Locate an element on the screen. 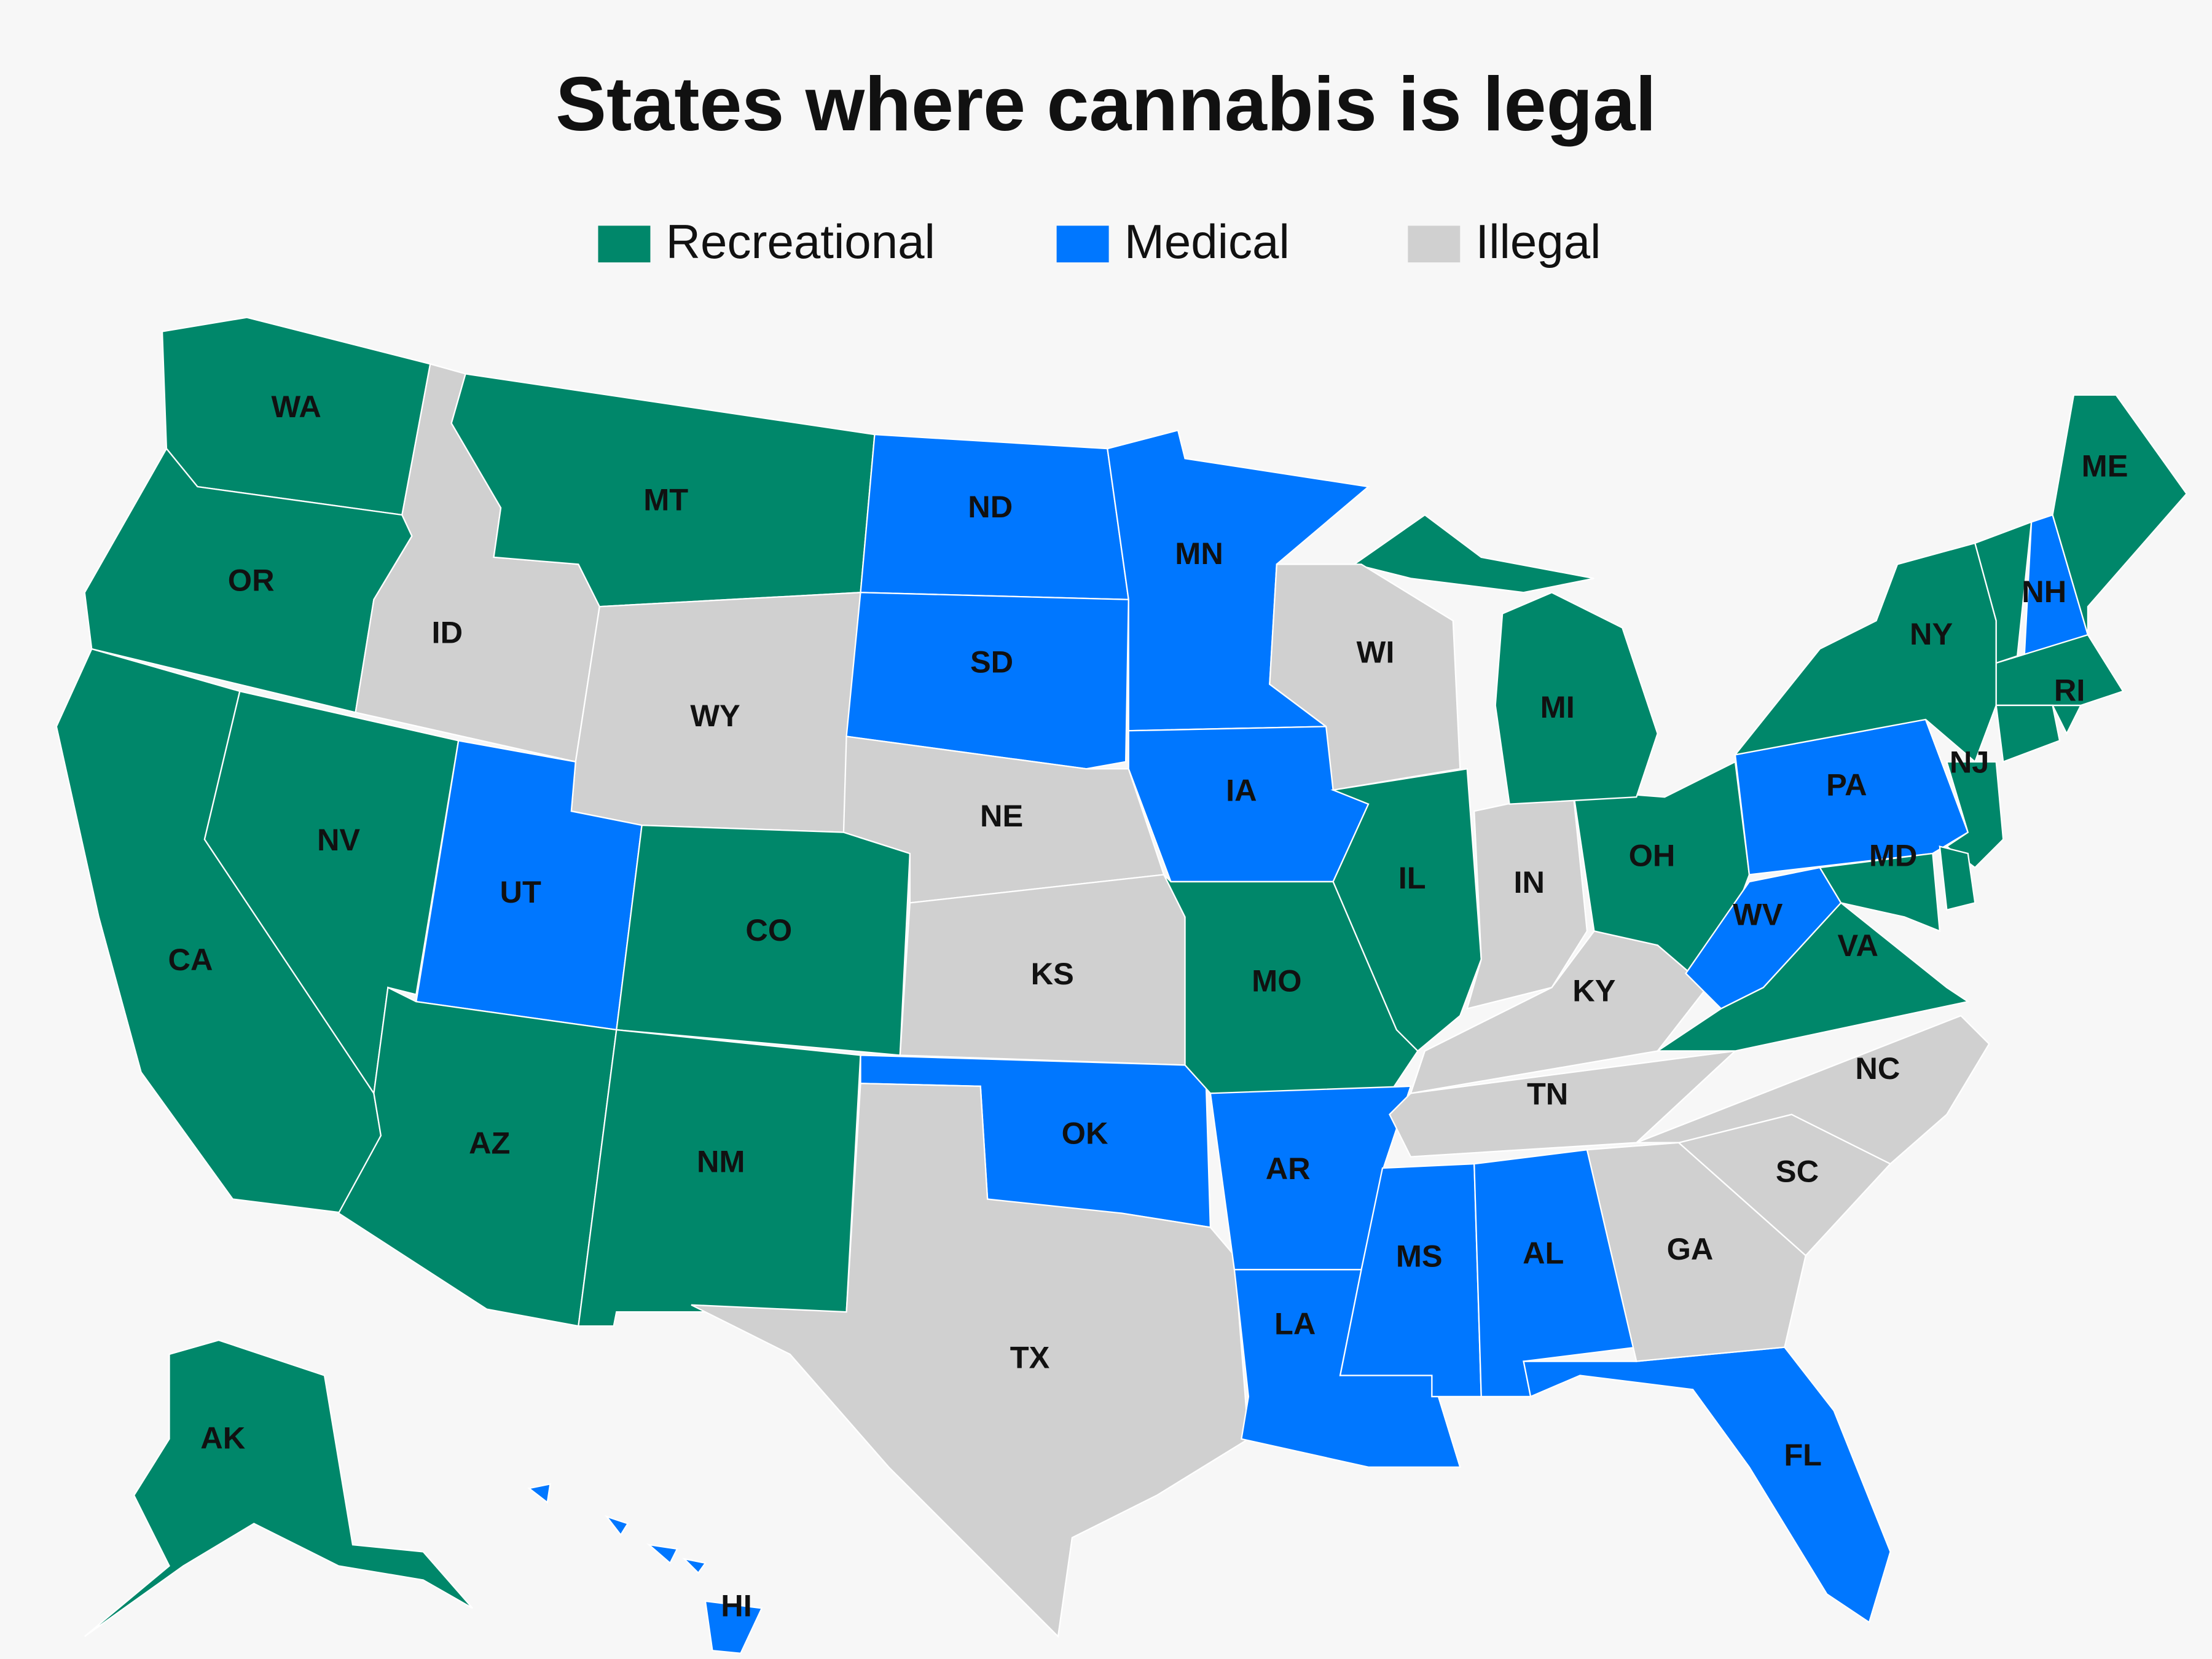  state-label: NC is located at coordinates (1877, 1068).